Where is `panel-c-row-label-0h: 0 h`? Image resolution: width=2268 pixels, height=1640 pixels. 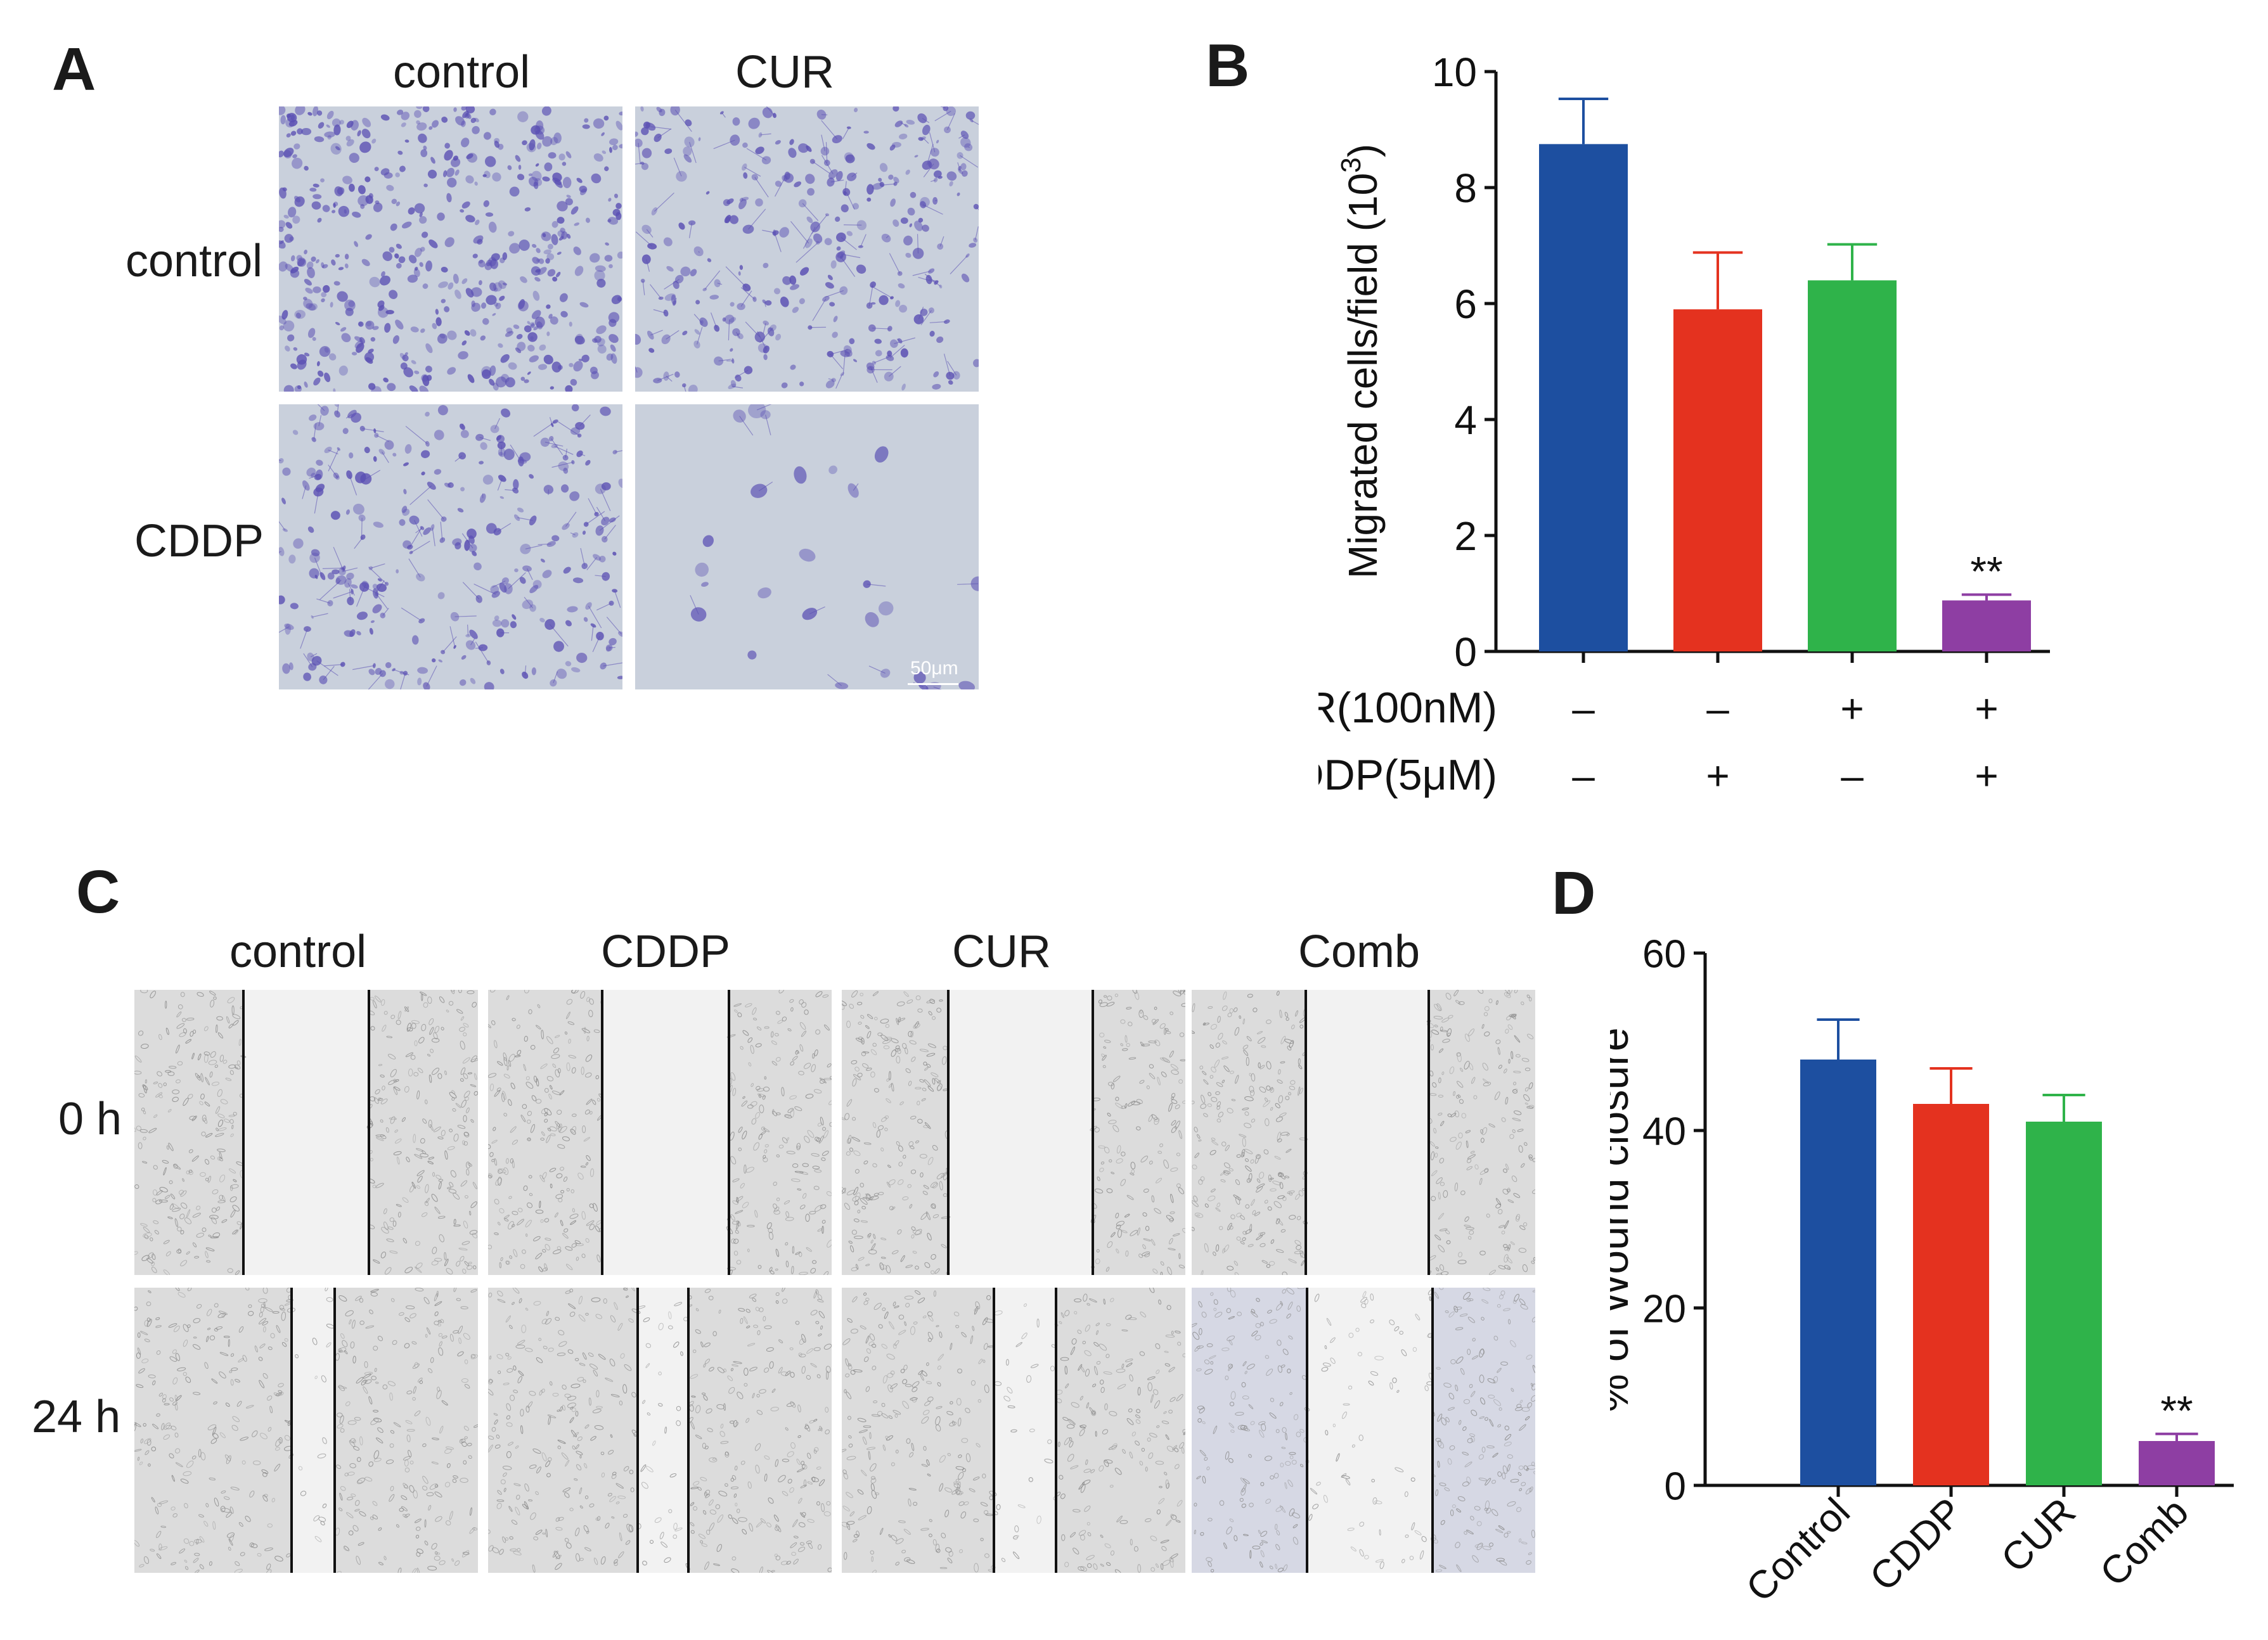
panel-c-row-label-0h: 0 h is located at coordinates (90, 1119).